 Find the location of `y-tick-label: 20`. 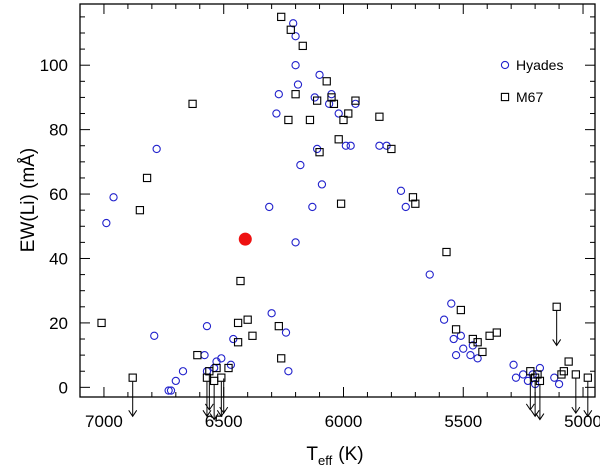

y-tick-label: 20 is located at coordinates (58, 323).